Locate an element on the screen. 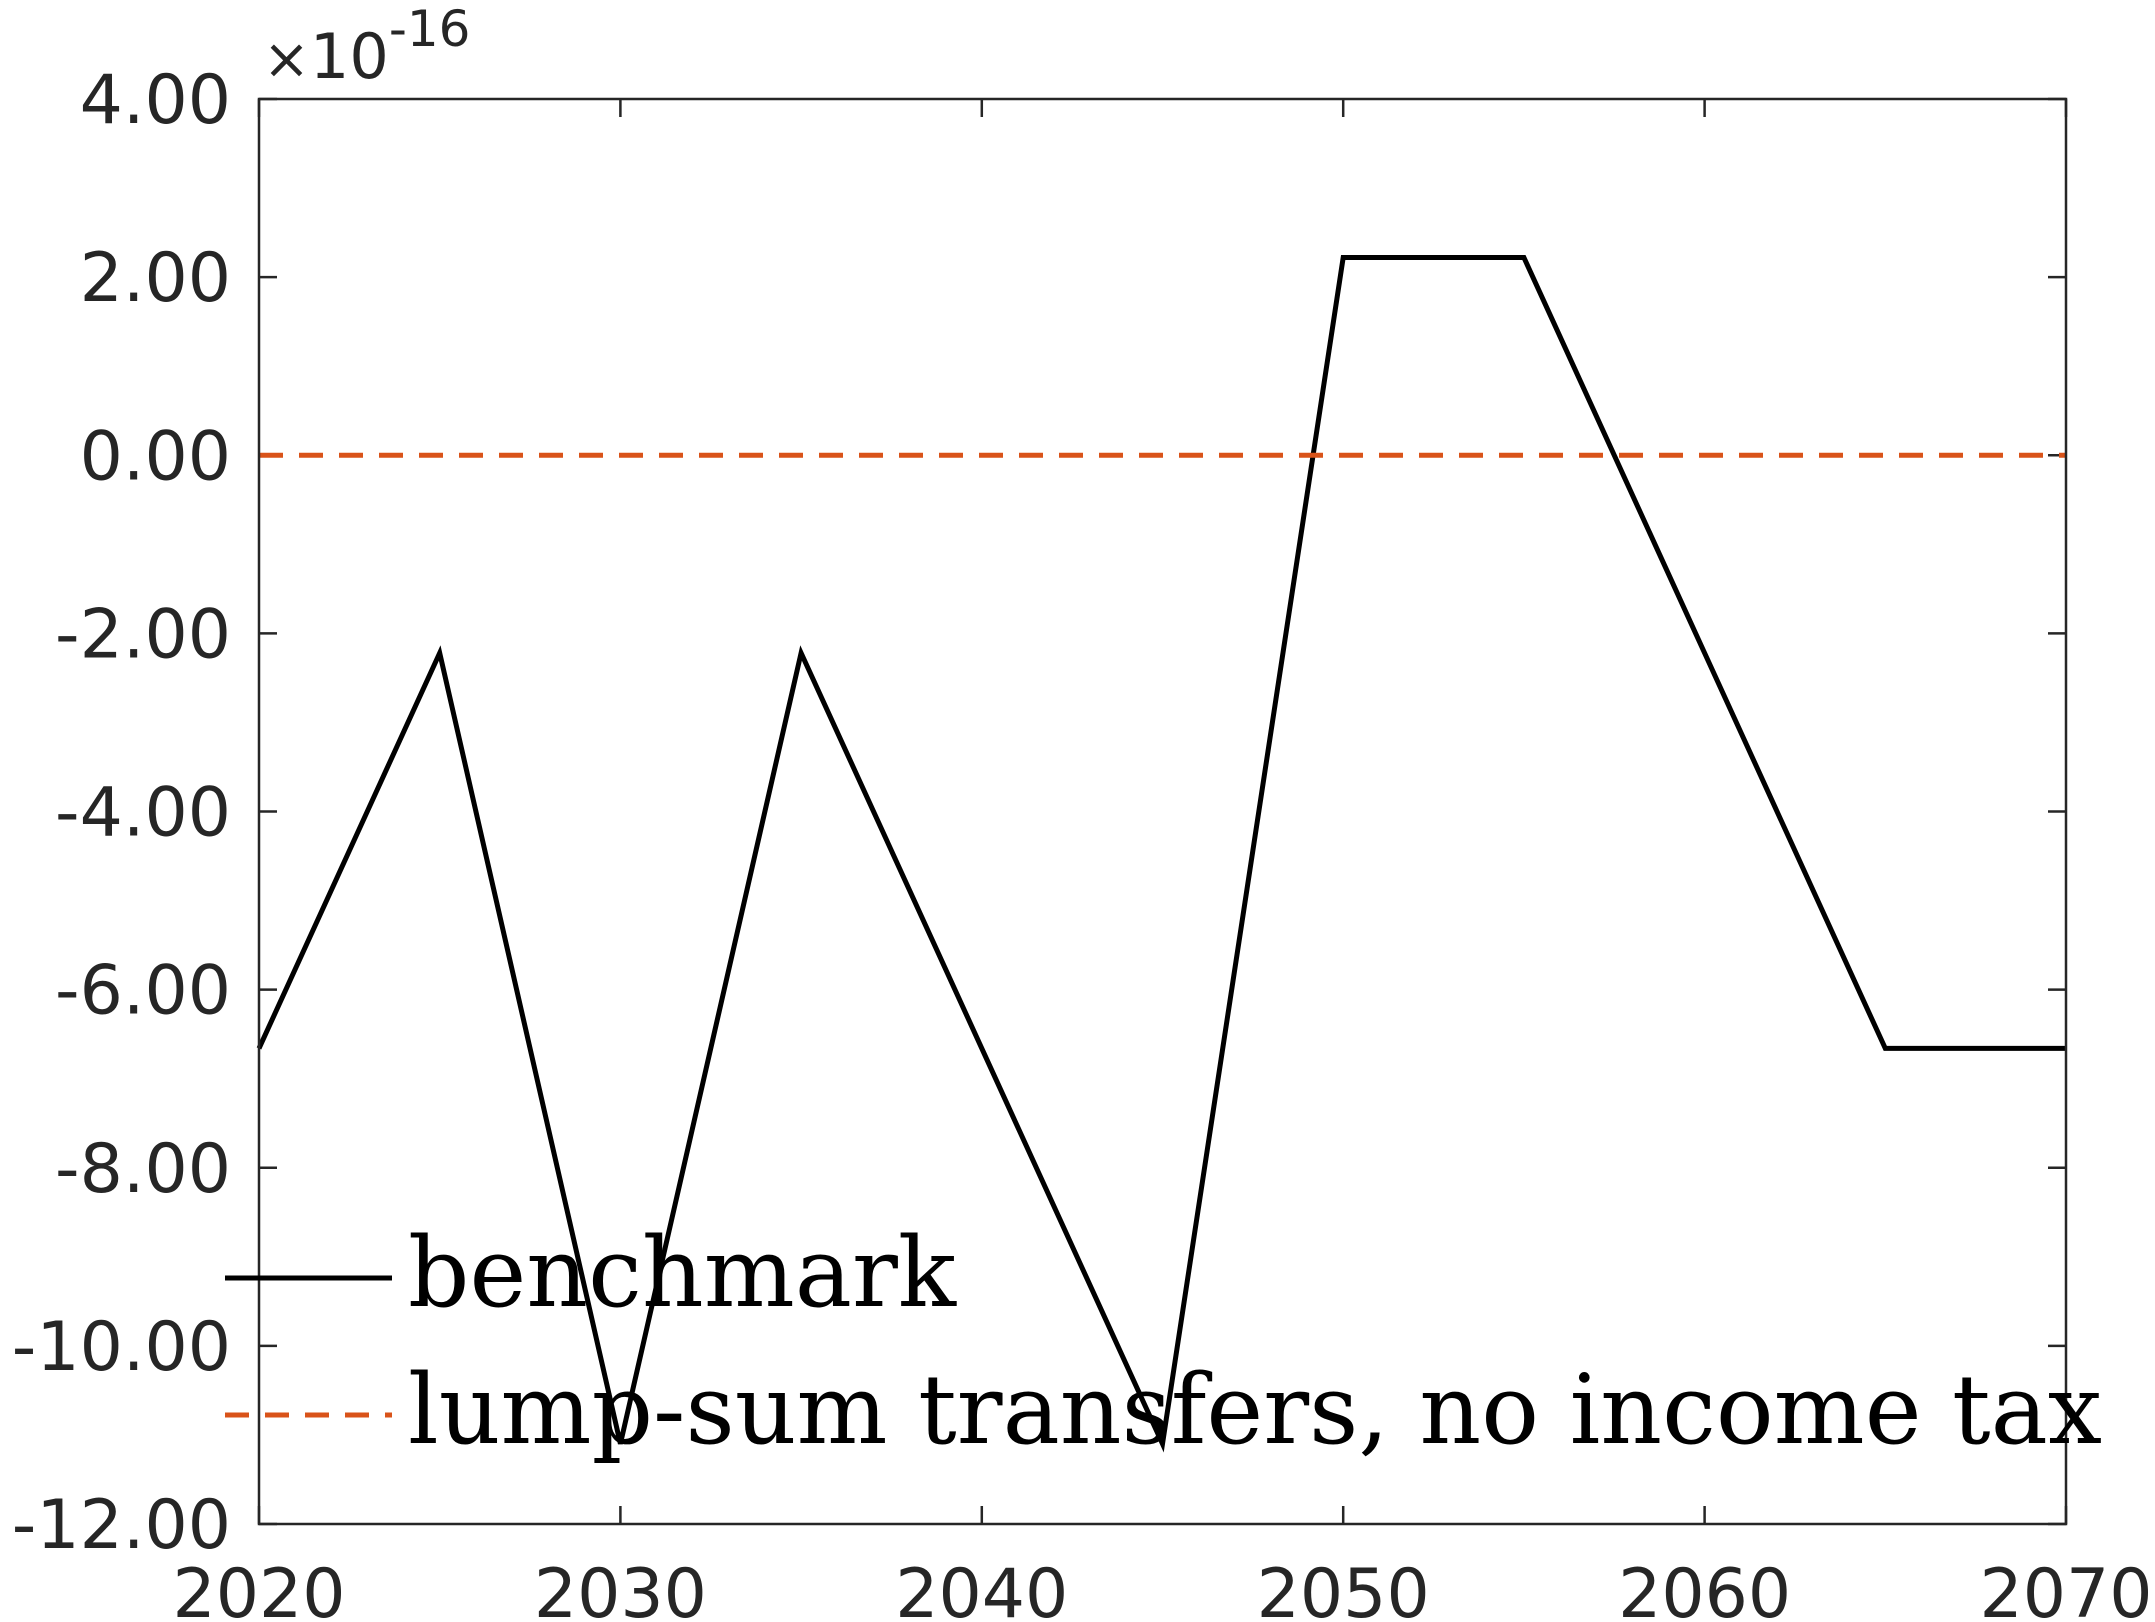 The width and height of the screenshot is (2155, 1622). y-tick-label: -4.00 is located at coordinates (143, 813).